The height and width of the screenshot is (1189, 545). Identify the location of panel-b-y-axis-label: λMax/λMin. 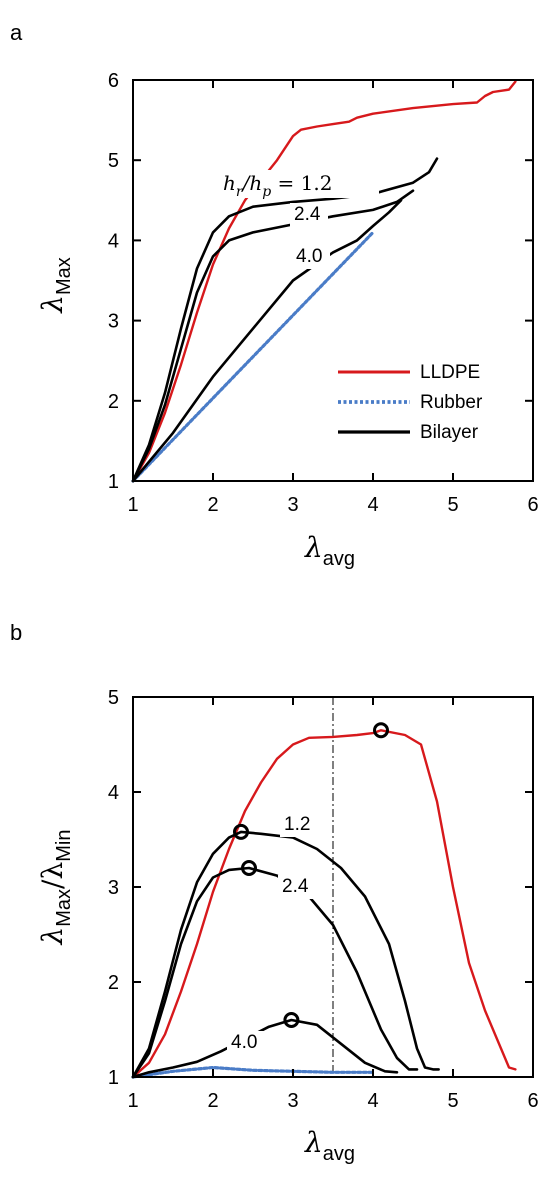
(55, 888).